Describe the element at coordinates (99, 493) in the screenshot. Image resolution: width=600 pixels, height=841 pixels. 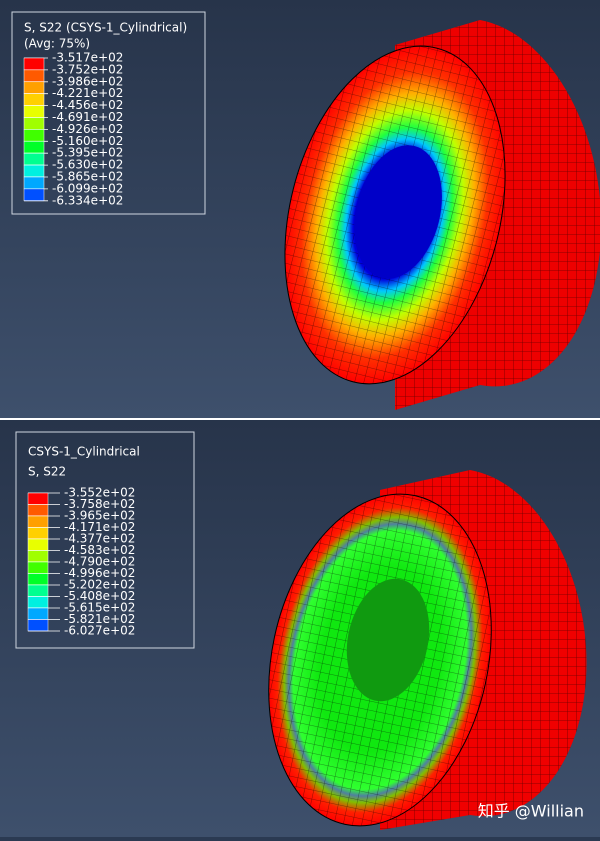
I see `legend-label: -3.552e+02` at that location.